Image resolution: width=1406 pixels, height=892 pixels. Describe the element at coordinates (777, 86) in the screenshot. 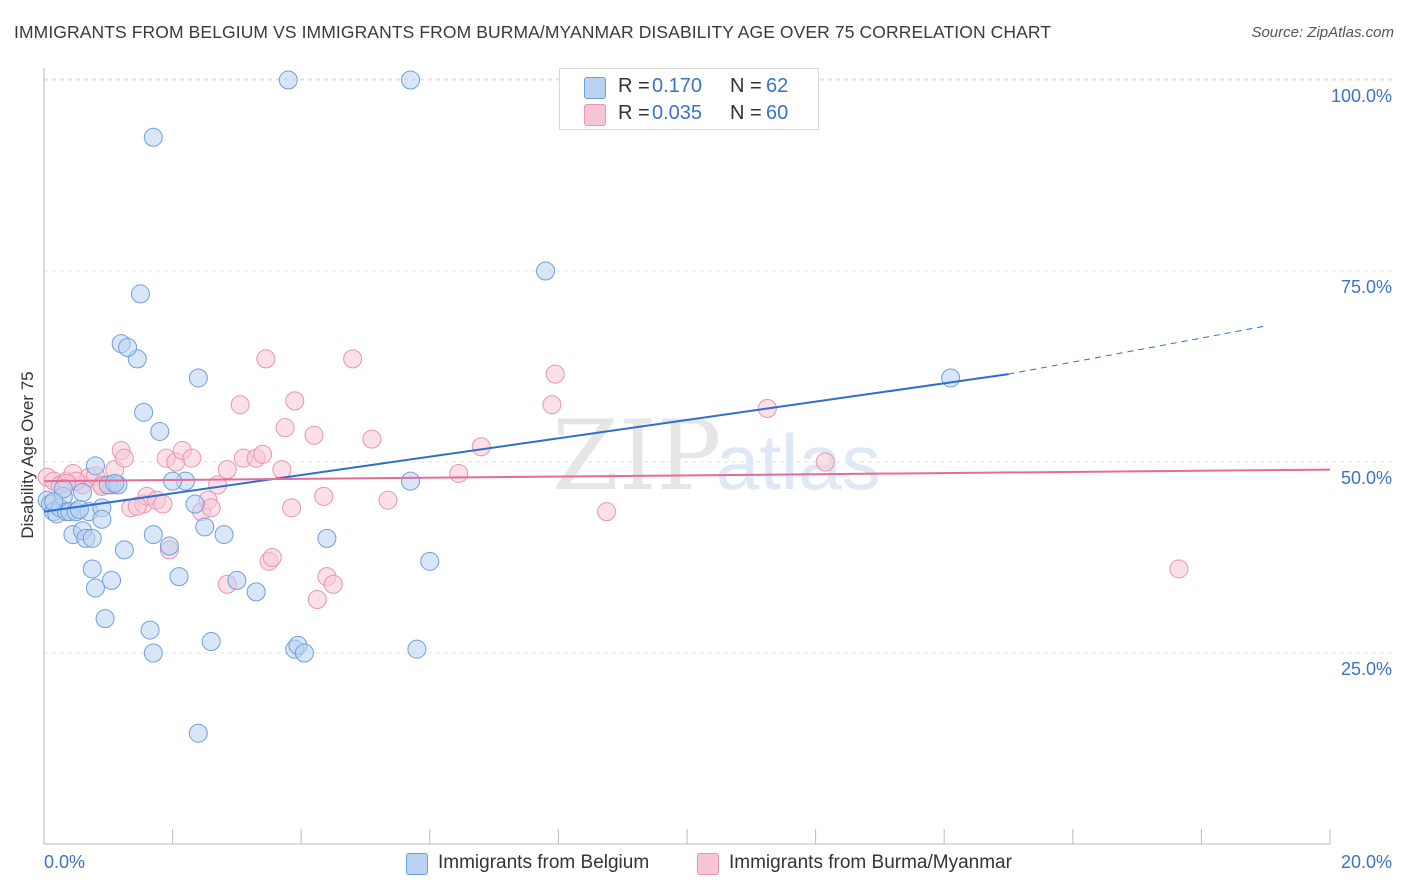

I see `legend-n-value: 62` at that location.